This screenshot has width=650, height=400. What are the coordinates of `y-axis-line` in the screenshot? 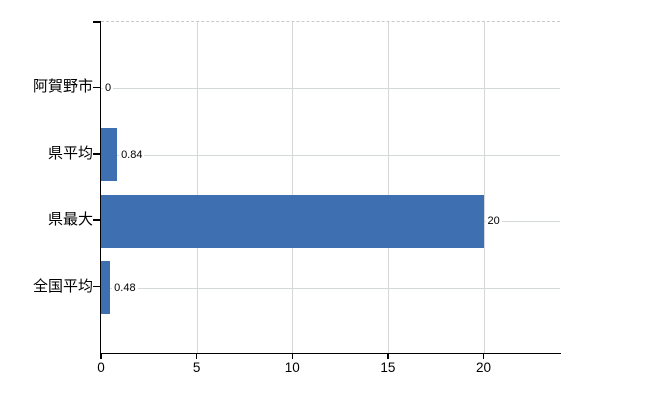 It's located at (100, 187).